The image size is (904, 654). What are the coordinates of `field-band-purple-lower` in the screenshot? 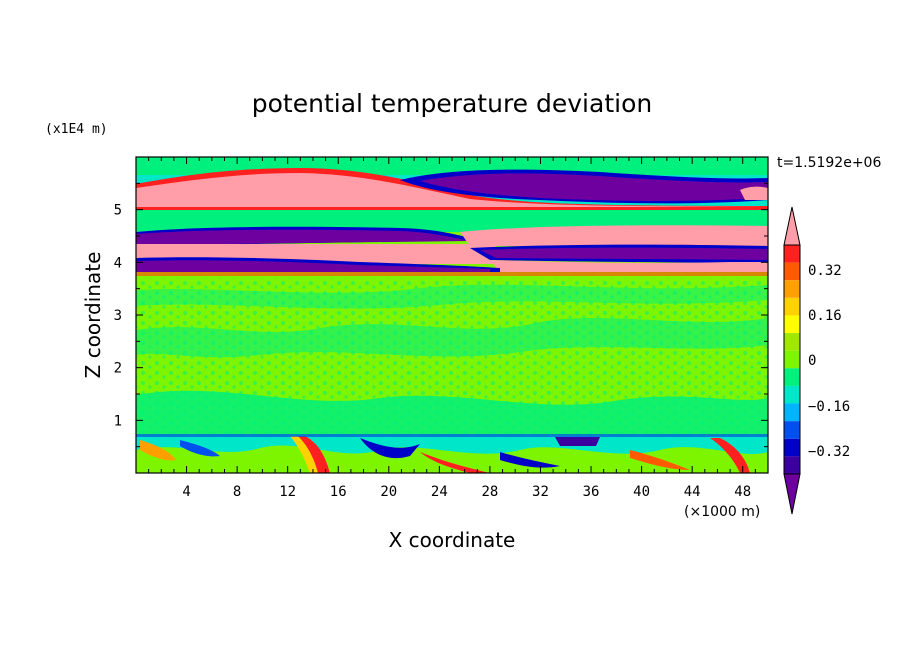 It's located at (624, 253).